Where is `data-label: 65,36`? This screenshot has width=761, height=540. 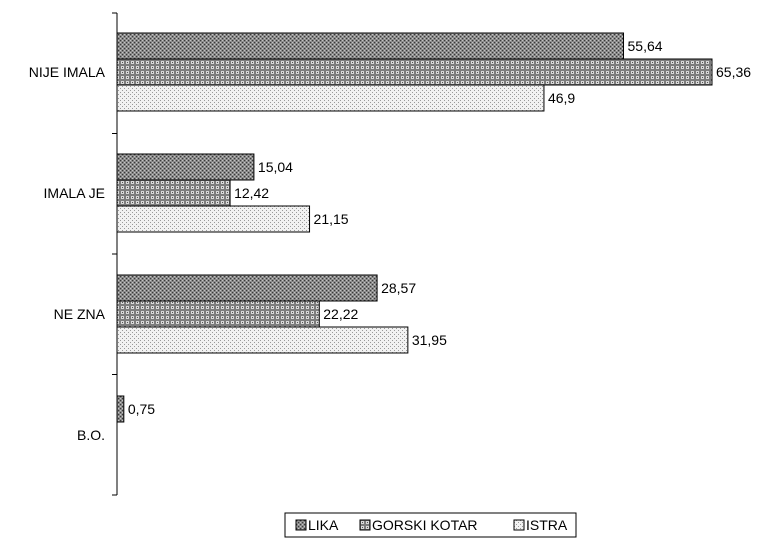 data-label: 65,36 is located at coordinates (733, 72).